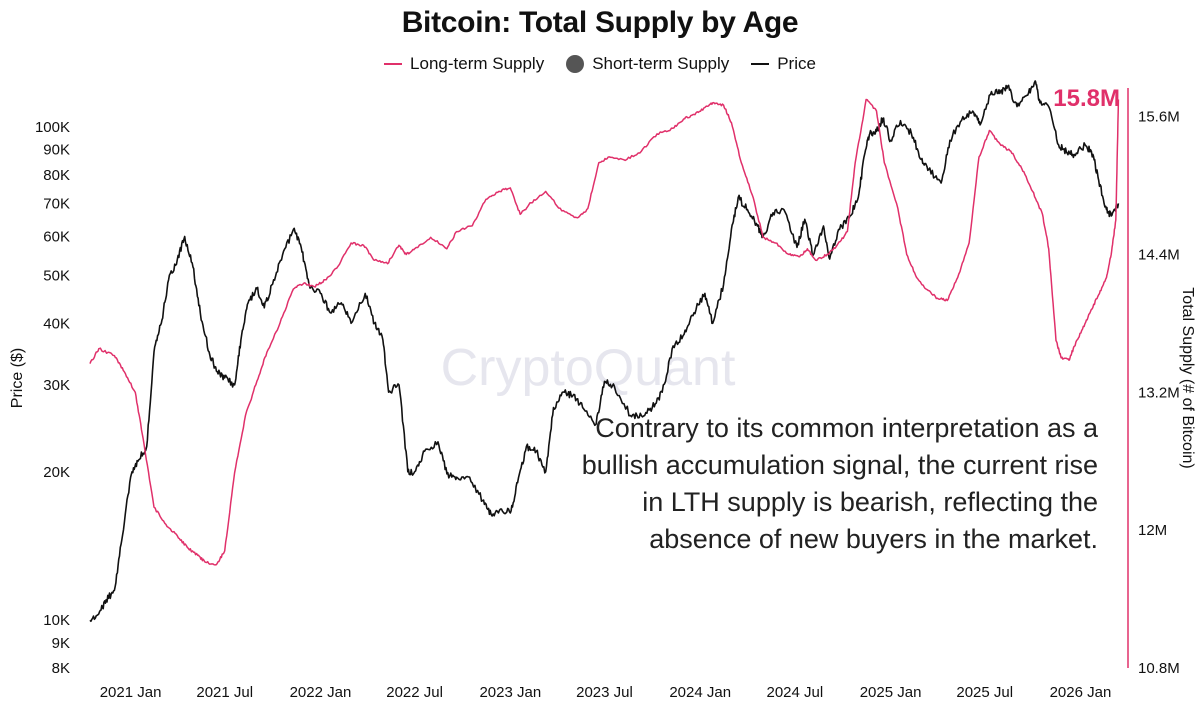 The width and height of the screenshot is (1200, 710). I want to click on left-tick-label: 100K, so click(52, 127).